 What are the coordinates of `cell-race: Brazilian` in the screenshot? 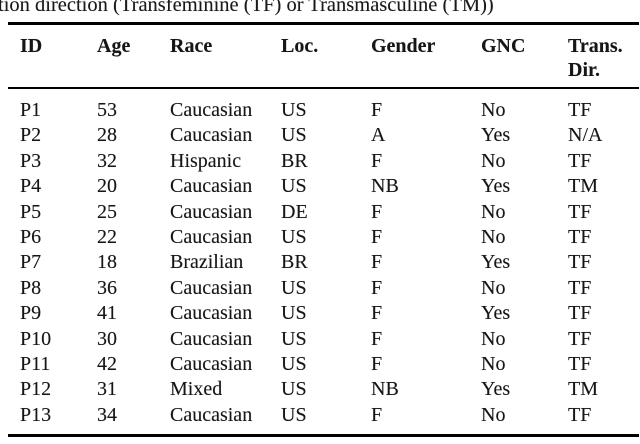 It's located at (207, 262).